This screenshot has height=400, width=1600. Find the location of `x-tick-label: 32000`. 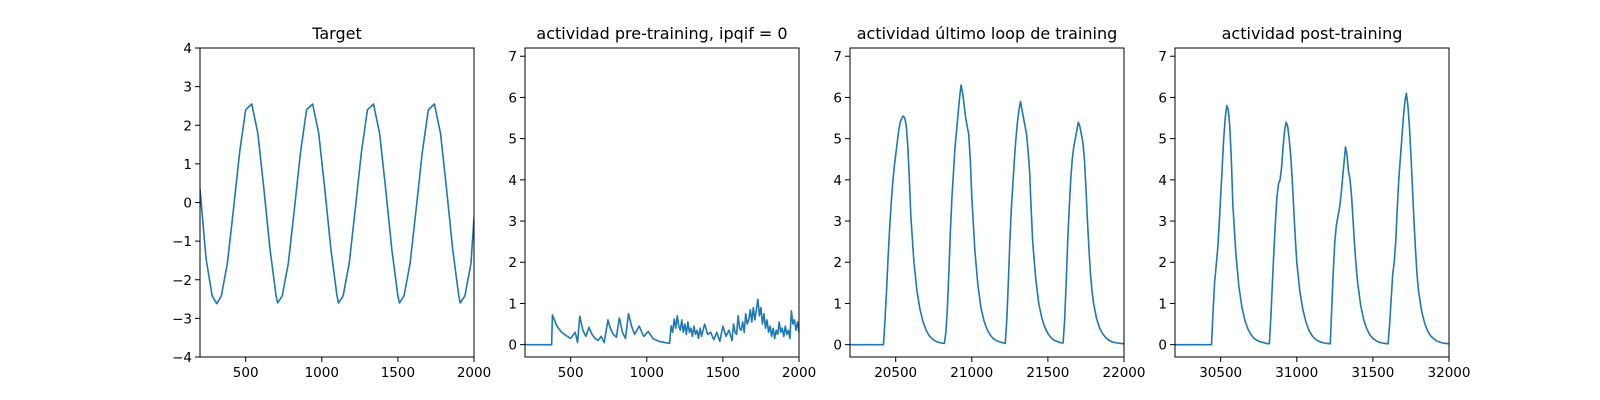

x-tick-label: 32000 is located at coordinates (1449, 373).